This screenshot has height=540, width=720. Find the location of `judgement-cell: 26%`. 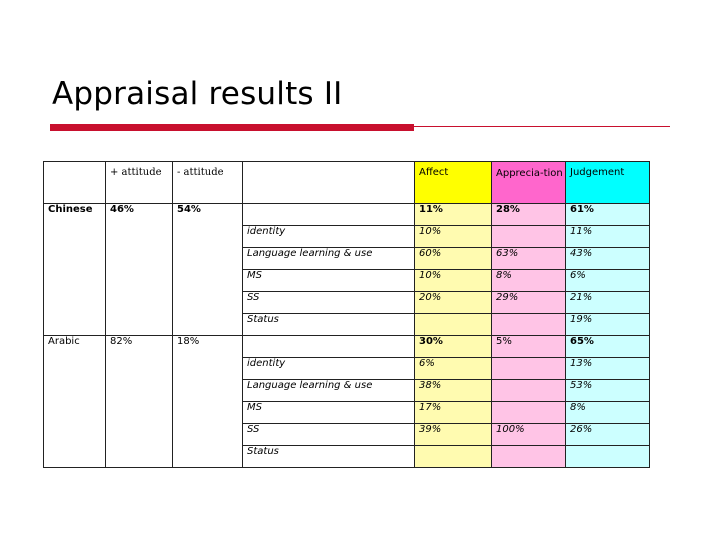

judgement-cell: 26% is located at coordinates (607, 434).